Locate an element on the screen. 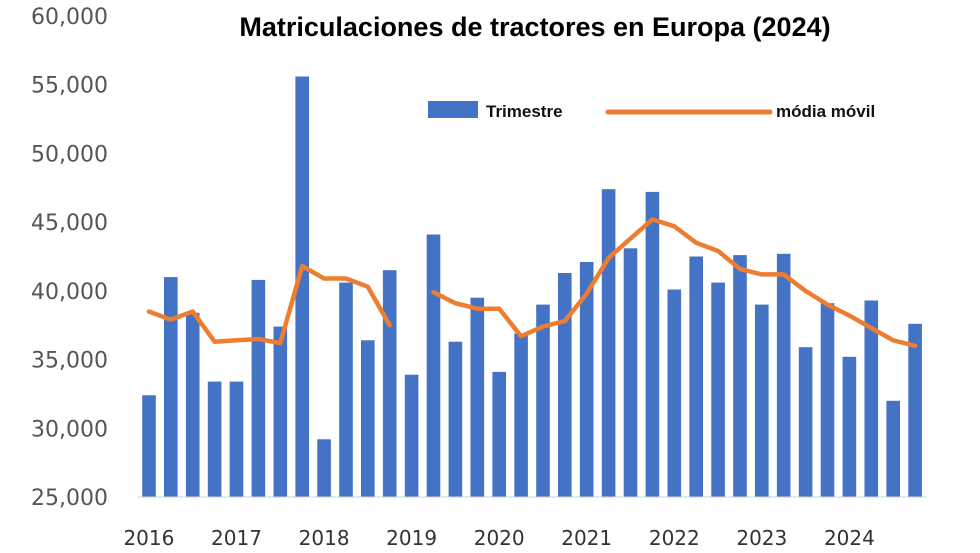 This screenshot has height=553, width=980. x-tick-label: 2020 is located at coordinates (499, 538).